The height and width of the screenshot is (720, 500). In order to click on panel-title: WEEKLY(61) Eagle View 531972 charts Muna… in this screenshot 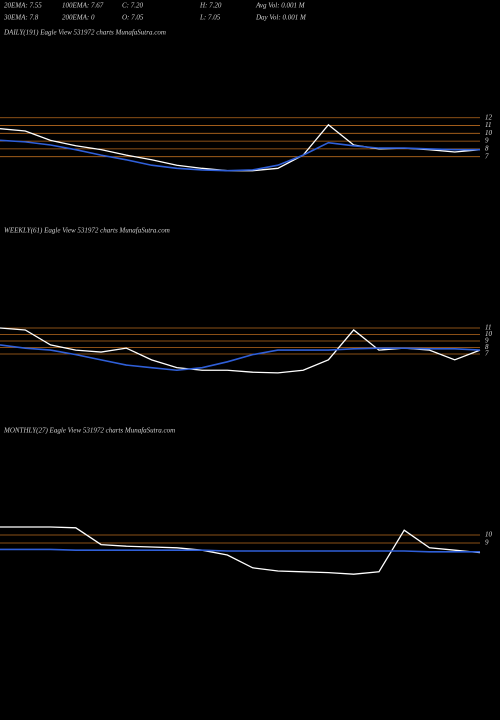, I will do `click(87, 231)`.